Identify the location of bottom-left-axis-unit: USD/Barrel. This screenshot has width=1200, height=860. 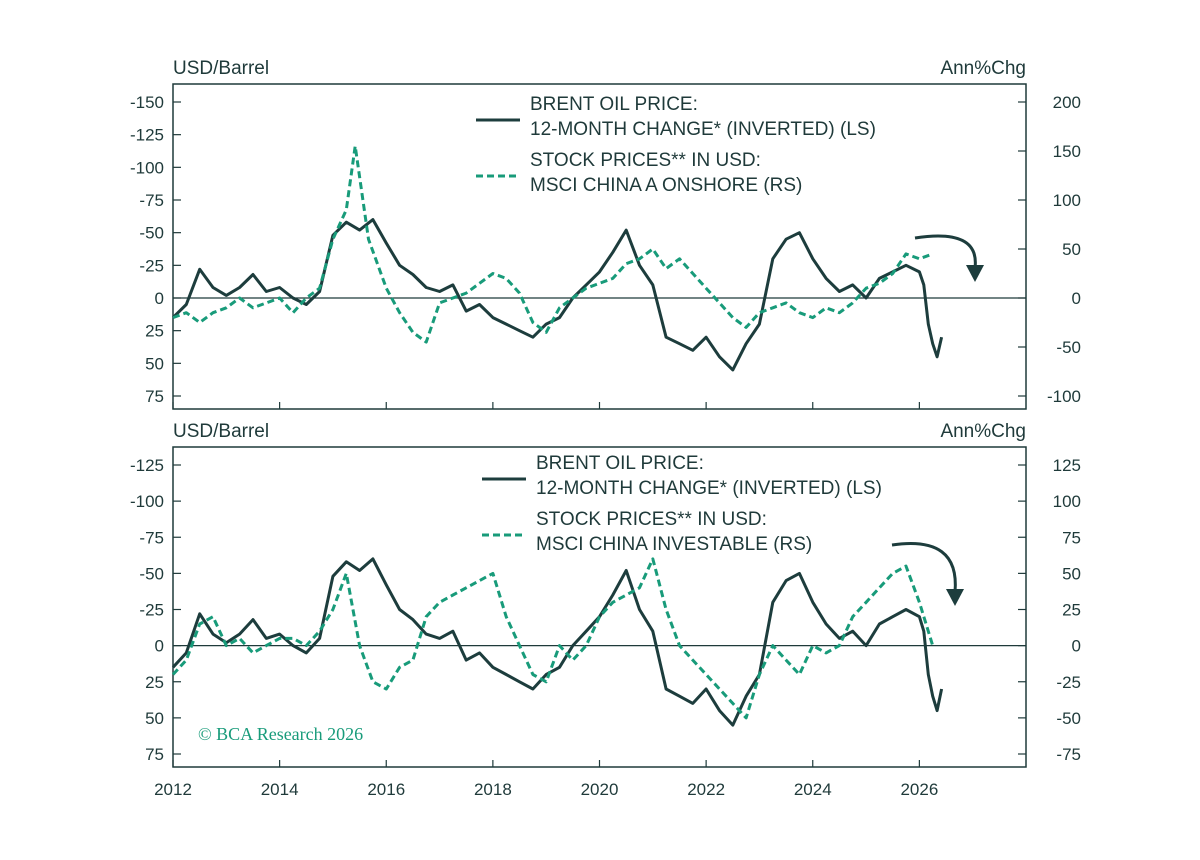
(221, 431).